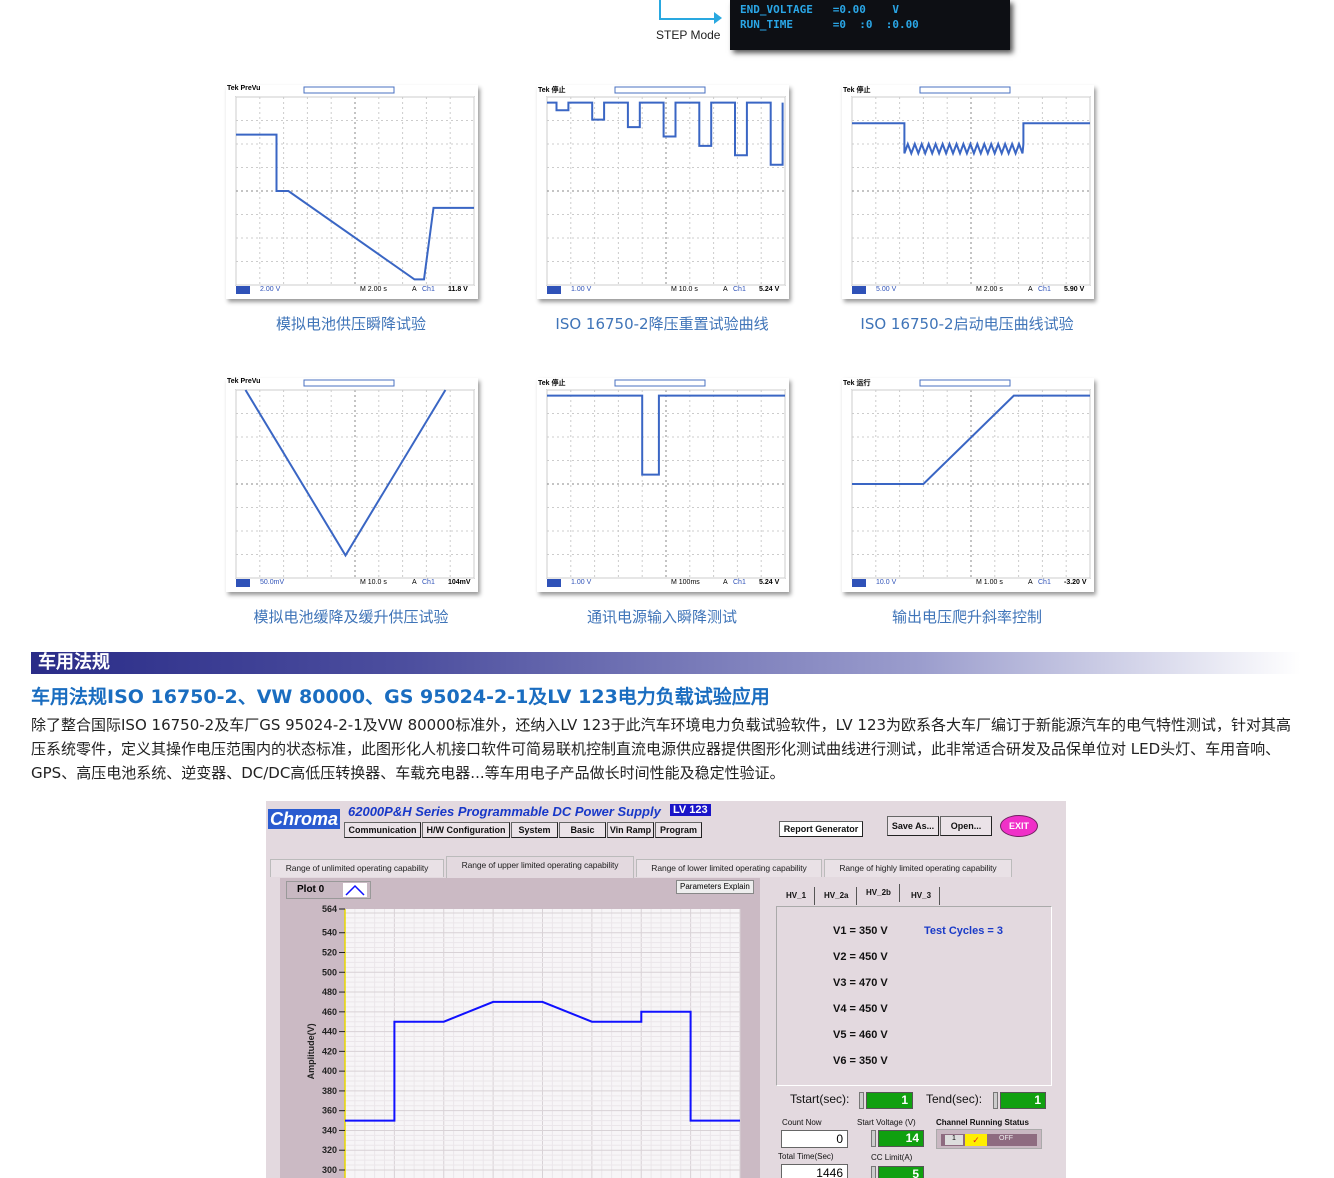  What do you see at coordinates (860, 983) in the screenshot?
I see `voltage-v3: V3 = 470 V` at bounding box center [860, 983].